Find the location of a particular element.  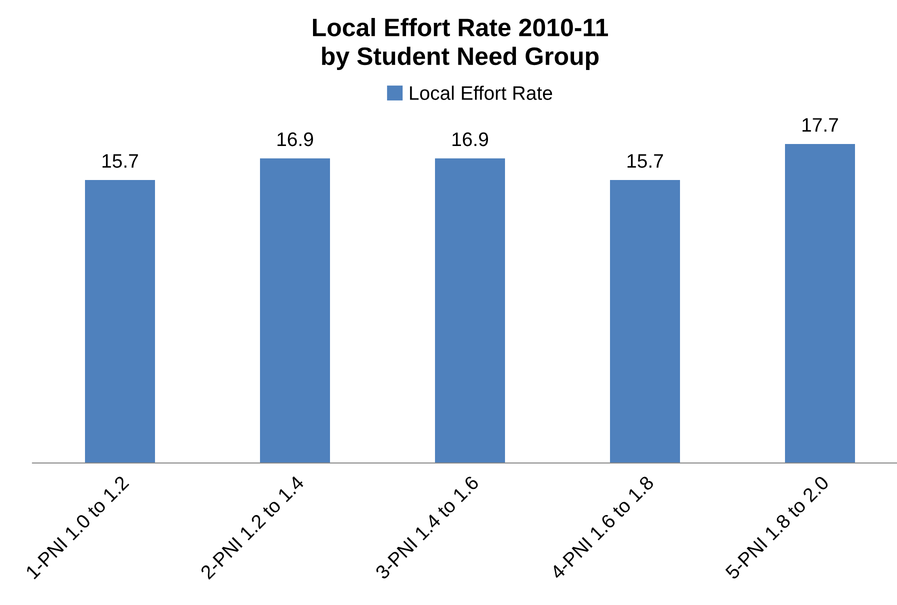

chart-title: Local Effort Rate 2010-11 by Student Need Group is located at coordinates (460, 44).